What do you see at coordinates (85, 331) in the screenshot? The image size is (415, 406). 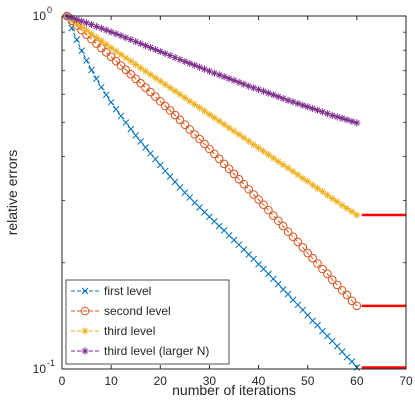 I see `legend-marker` at bounding box center [85, 331].